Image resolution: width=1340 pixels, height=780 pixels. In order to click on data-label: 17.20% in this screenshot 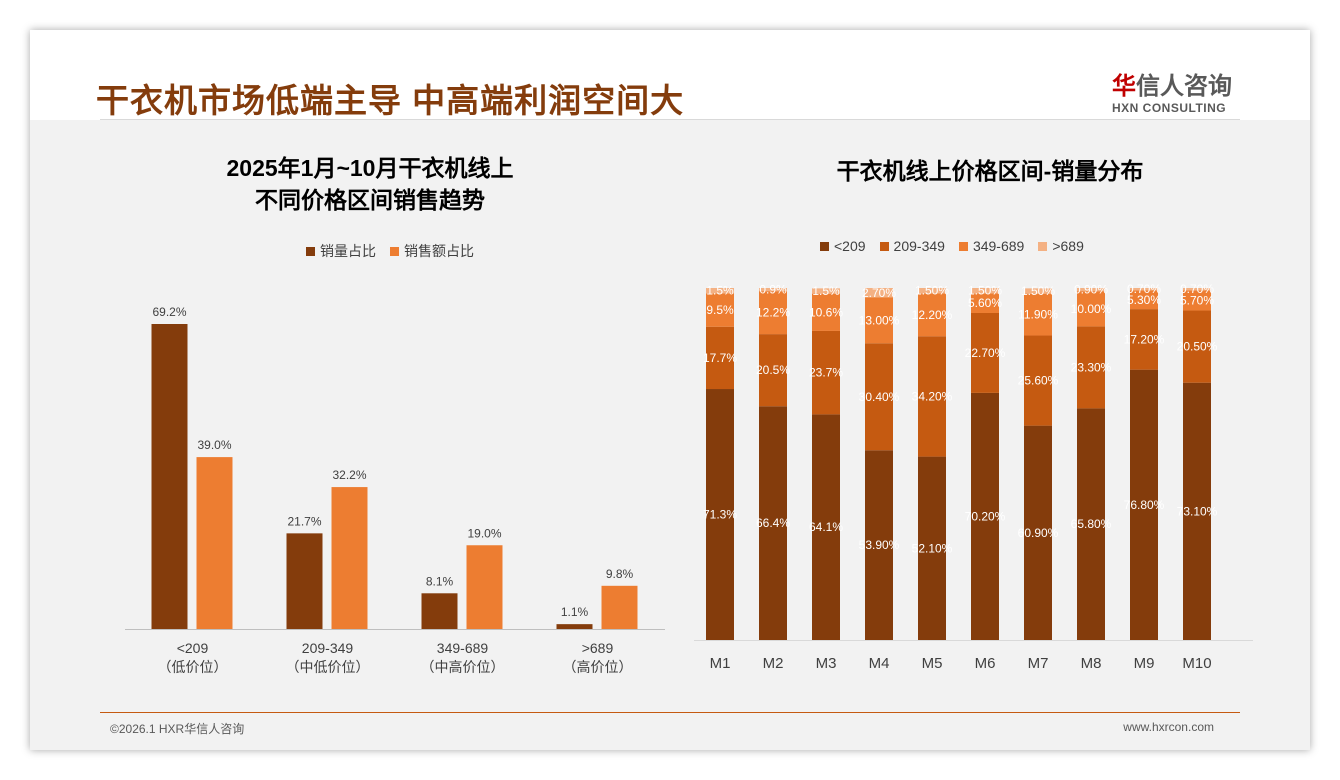, I will do `click(1144, 339)`.